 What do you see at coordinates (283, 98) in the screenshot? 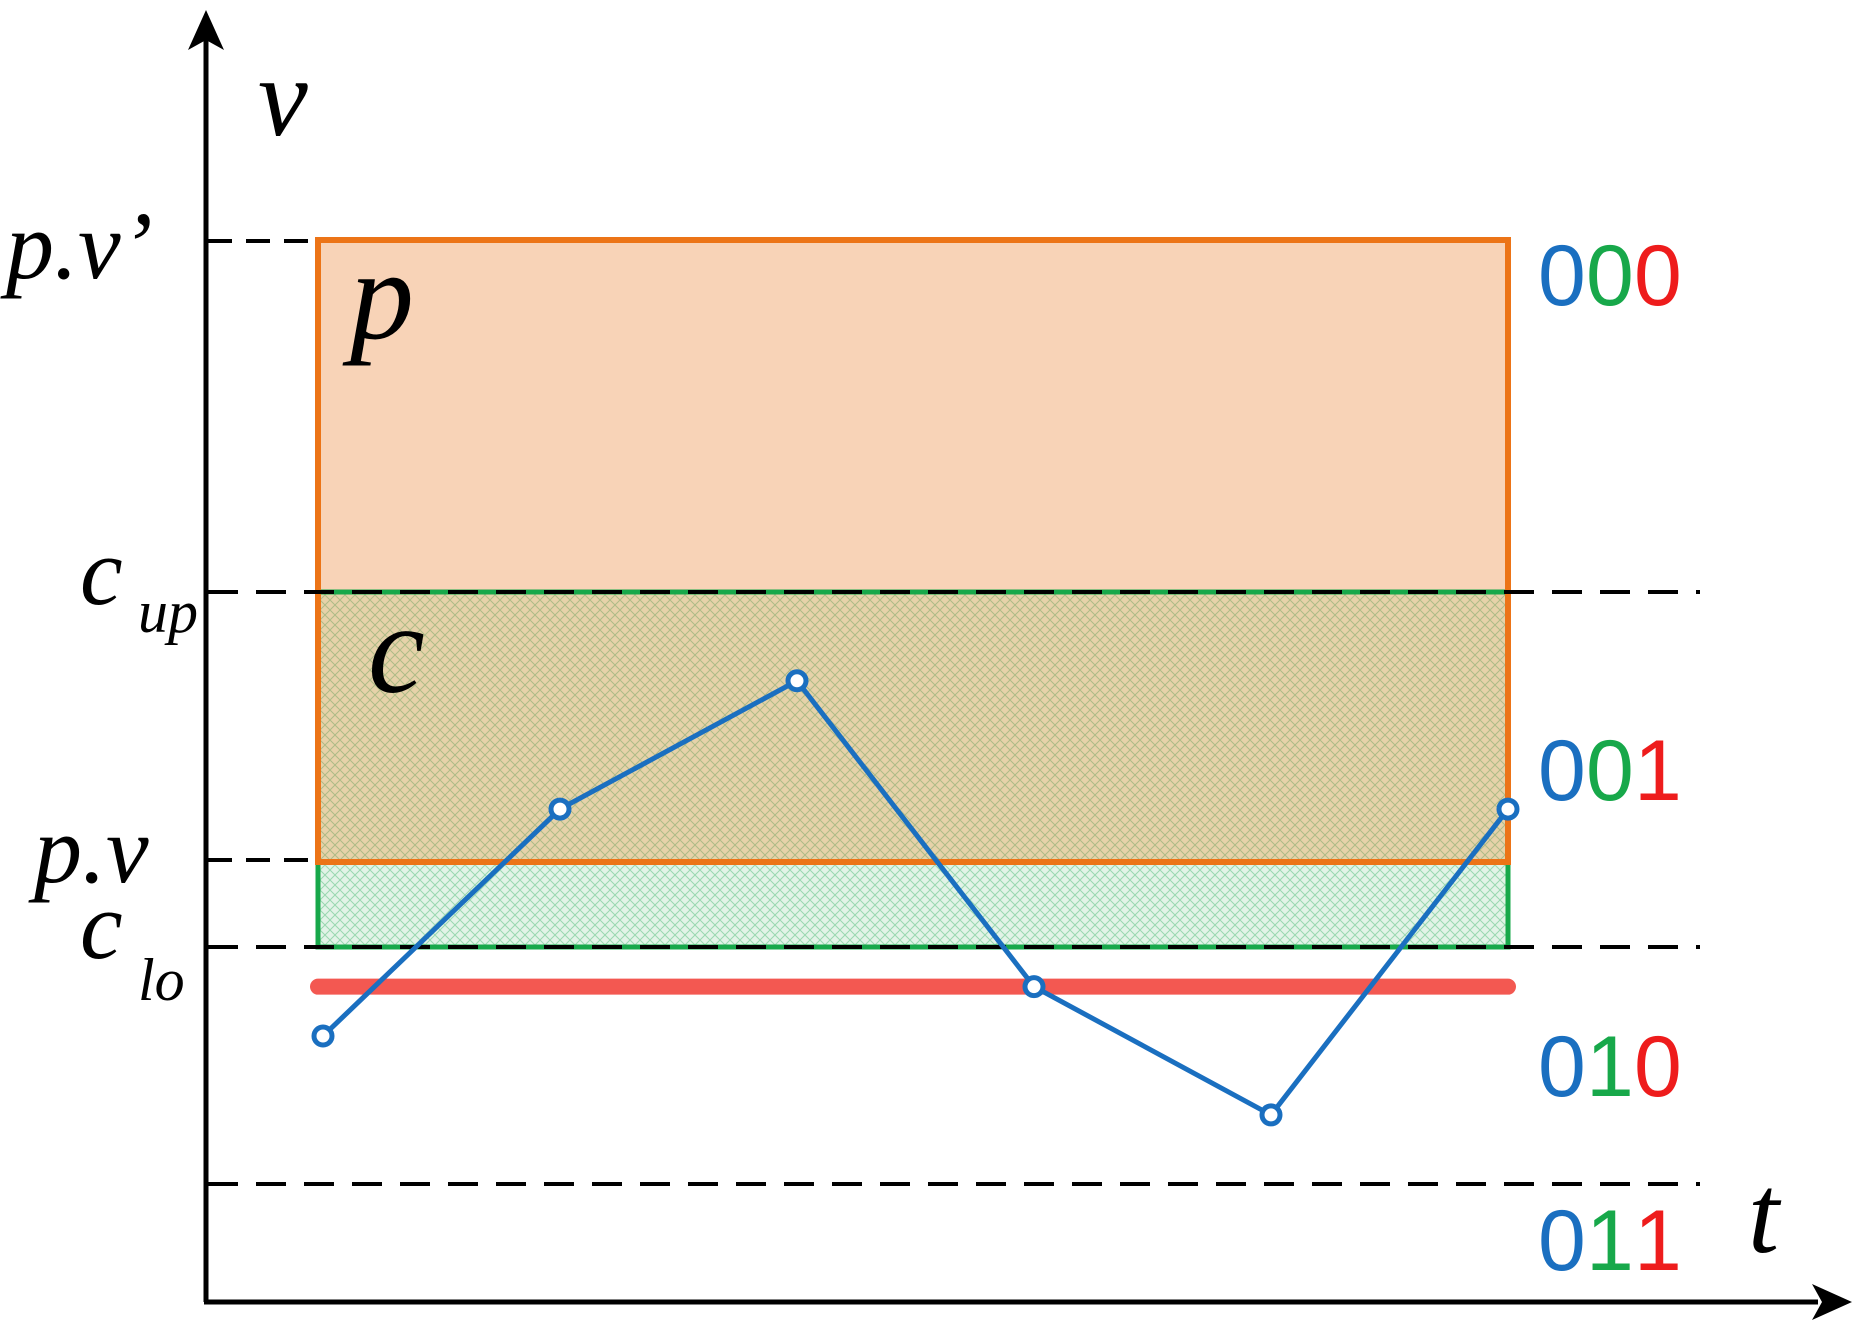
I see `y-axis-label: v` at bounding box center [283, 98].